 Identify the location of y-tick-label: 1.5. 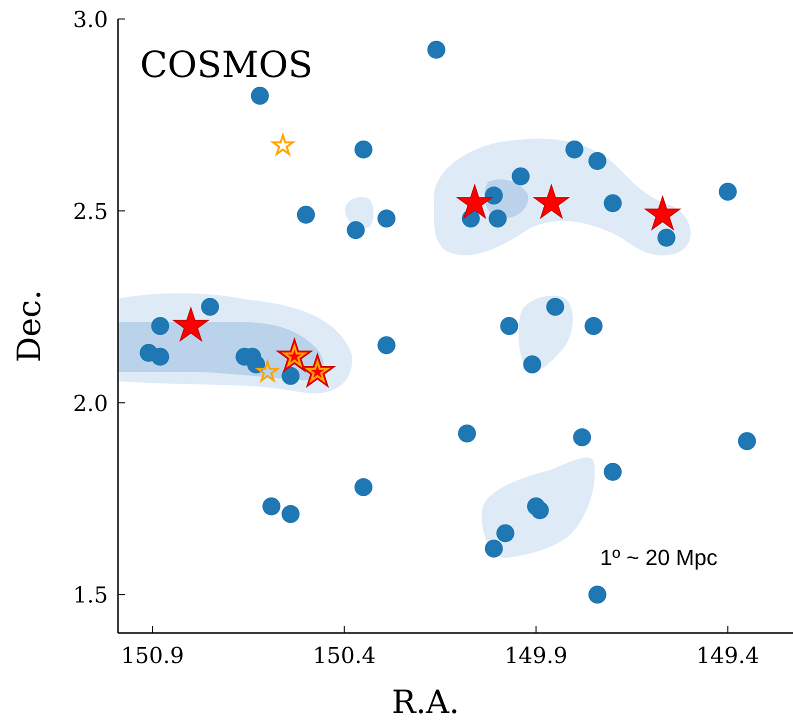
(90, 596).